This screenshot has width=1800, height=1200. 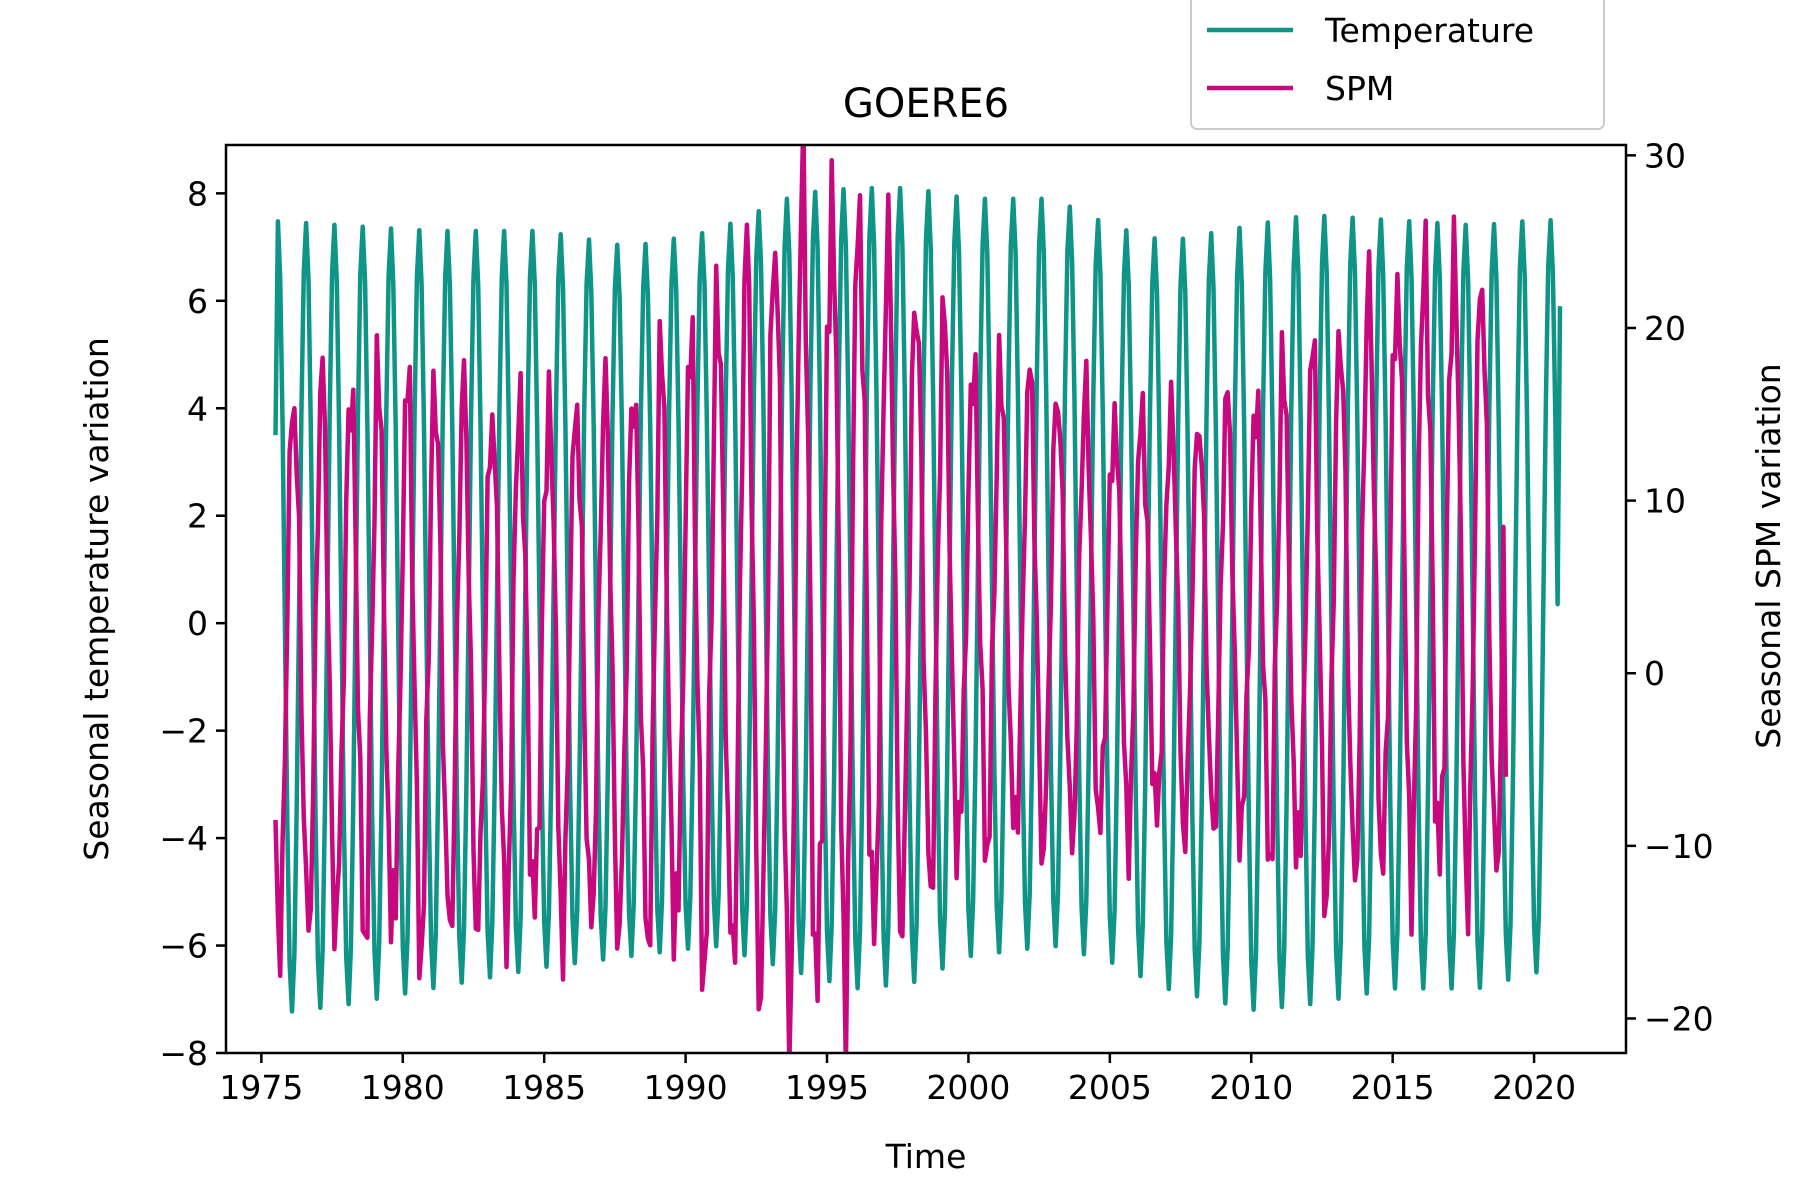 I want to click on y-axis-right: −20 −10 0 10 20 30, so click(x=1670, y=587).